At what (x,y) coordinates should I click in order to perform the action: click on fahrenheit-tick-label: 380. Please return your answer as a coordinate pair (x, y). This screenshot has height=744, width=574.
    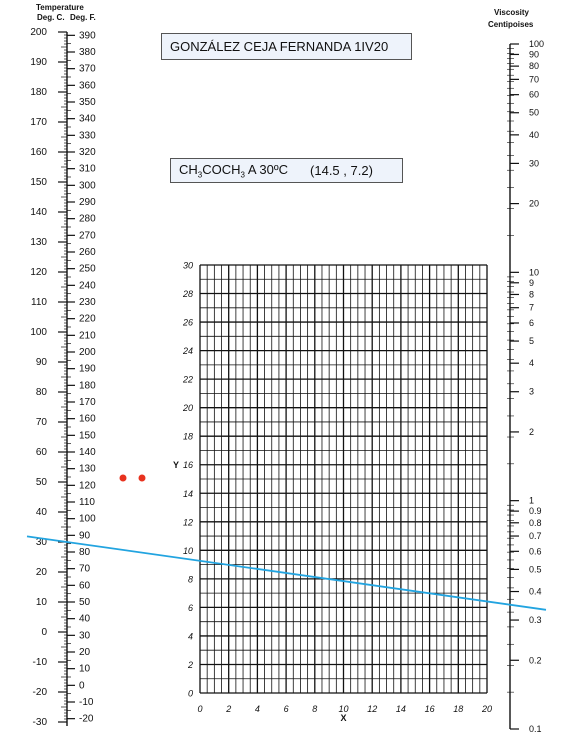
    Looking at the image, I should click on (87, 52).